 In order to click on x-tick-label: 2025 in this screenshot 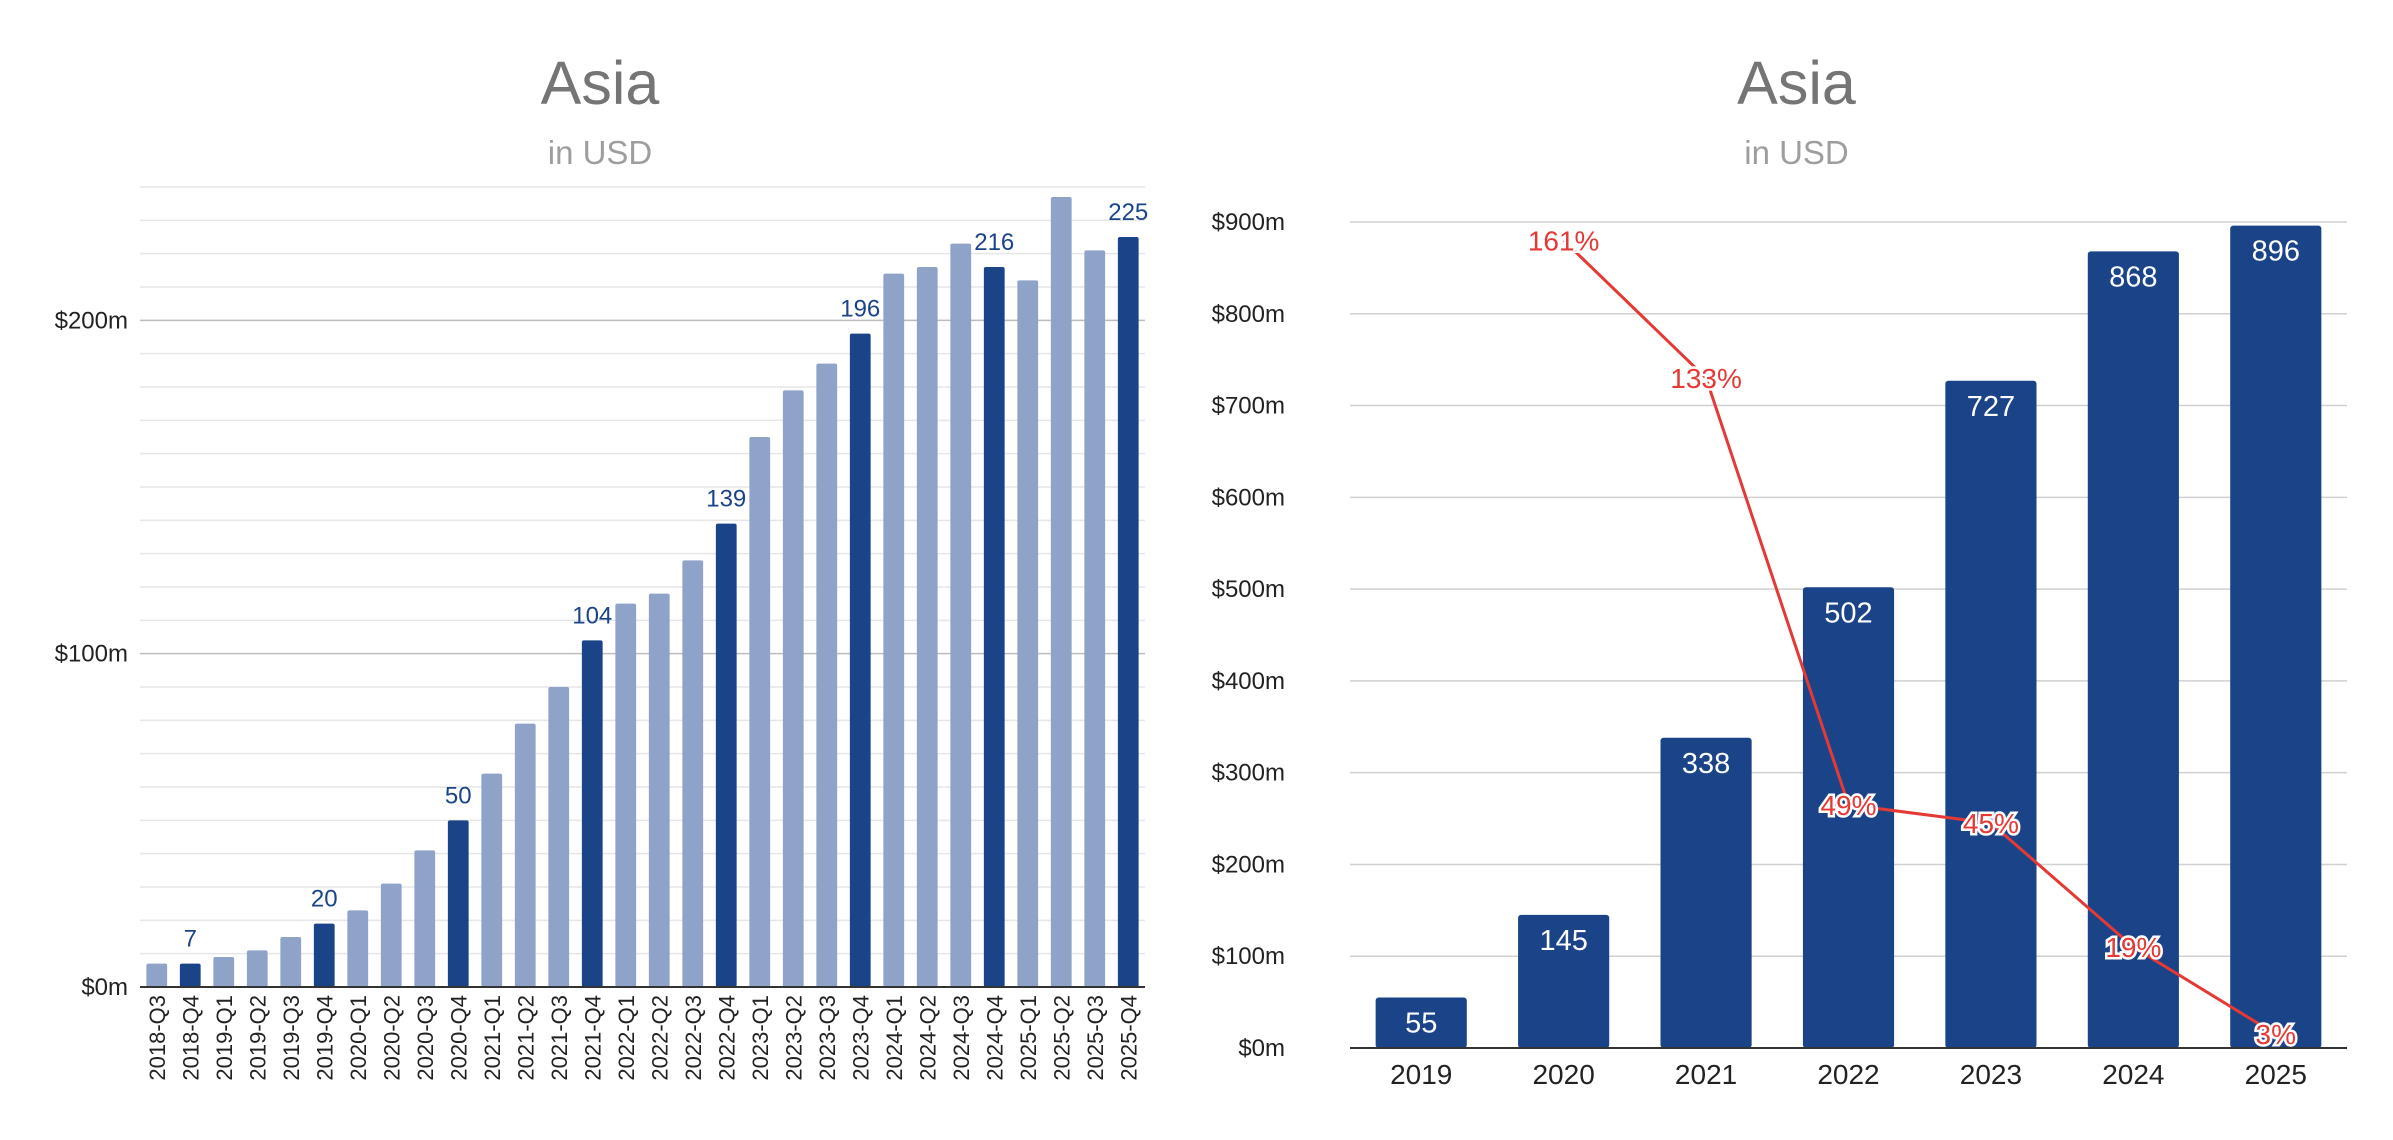, I will do `click(2276, 1074)`.